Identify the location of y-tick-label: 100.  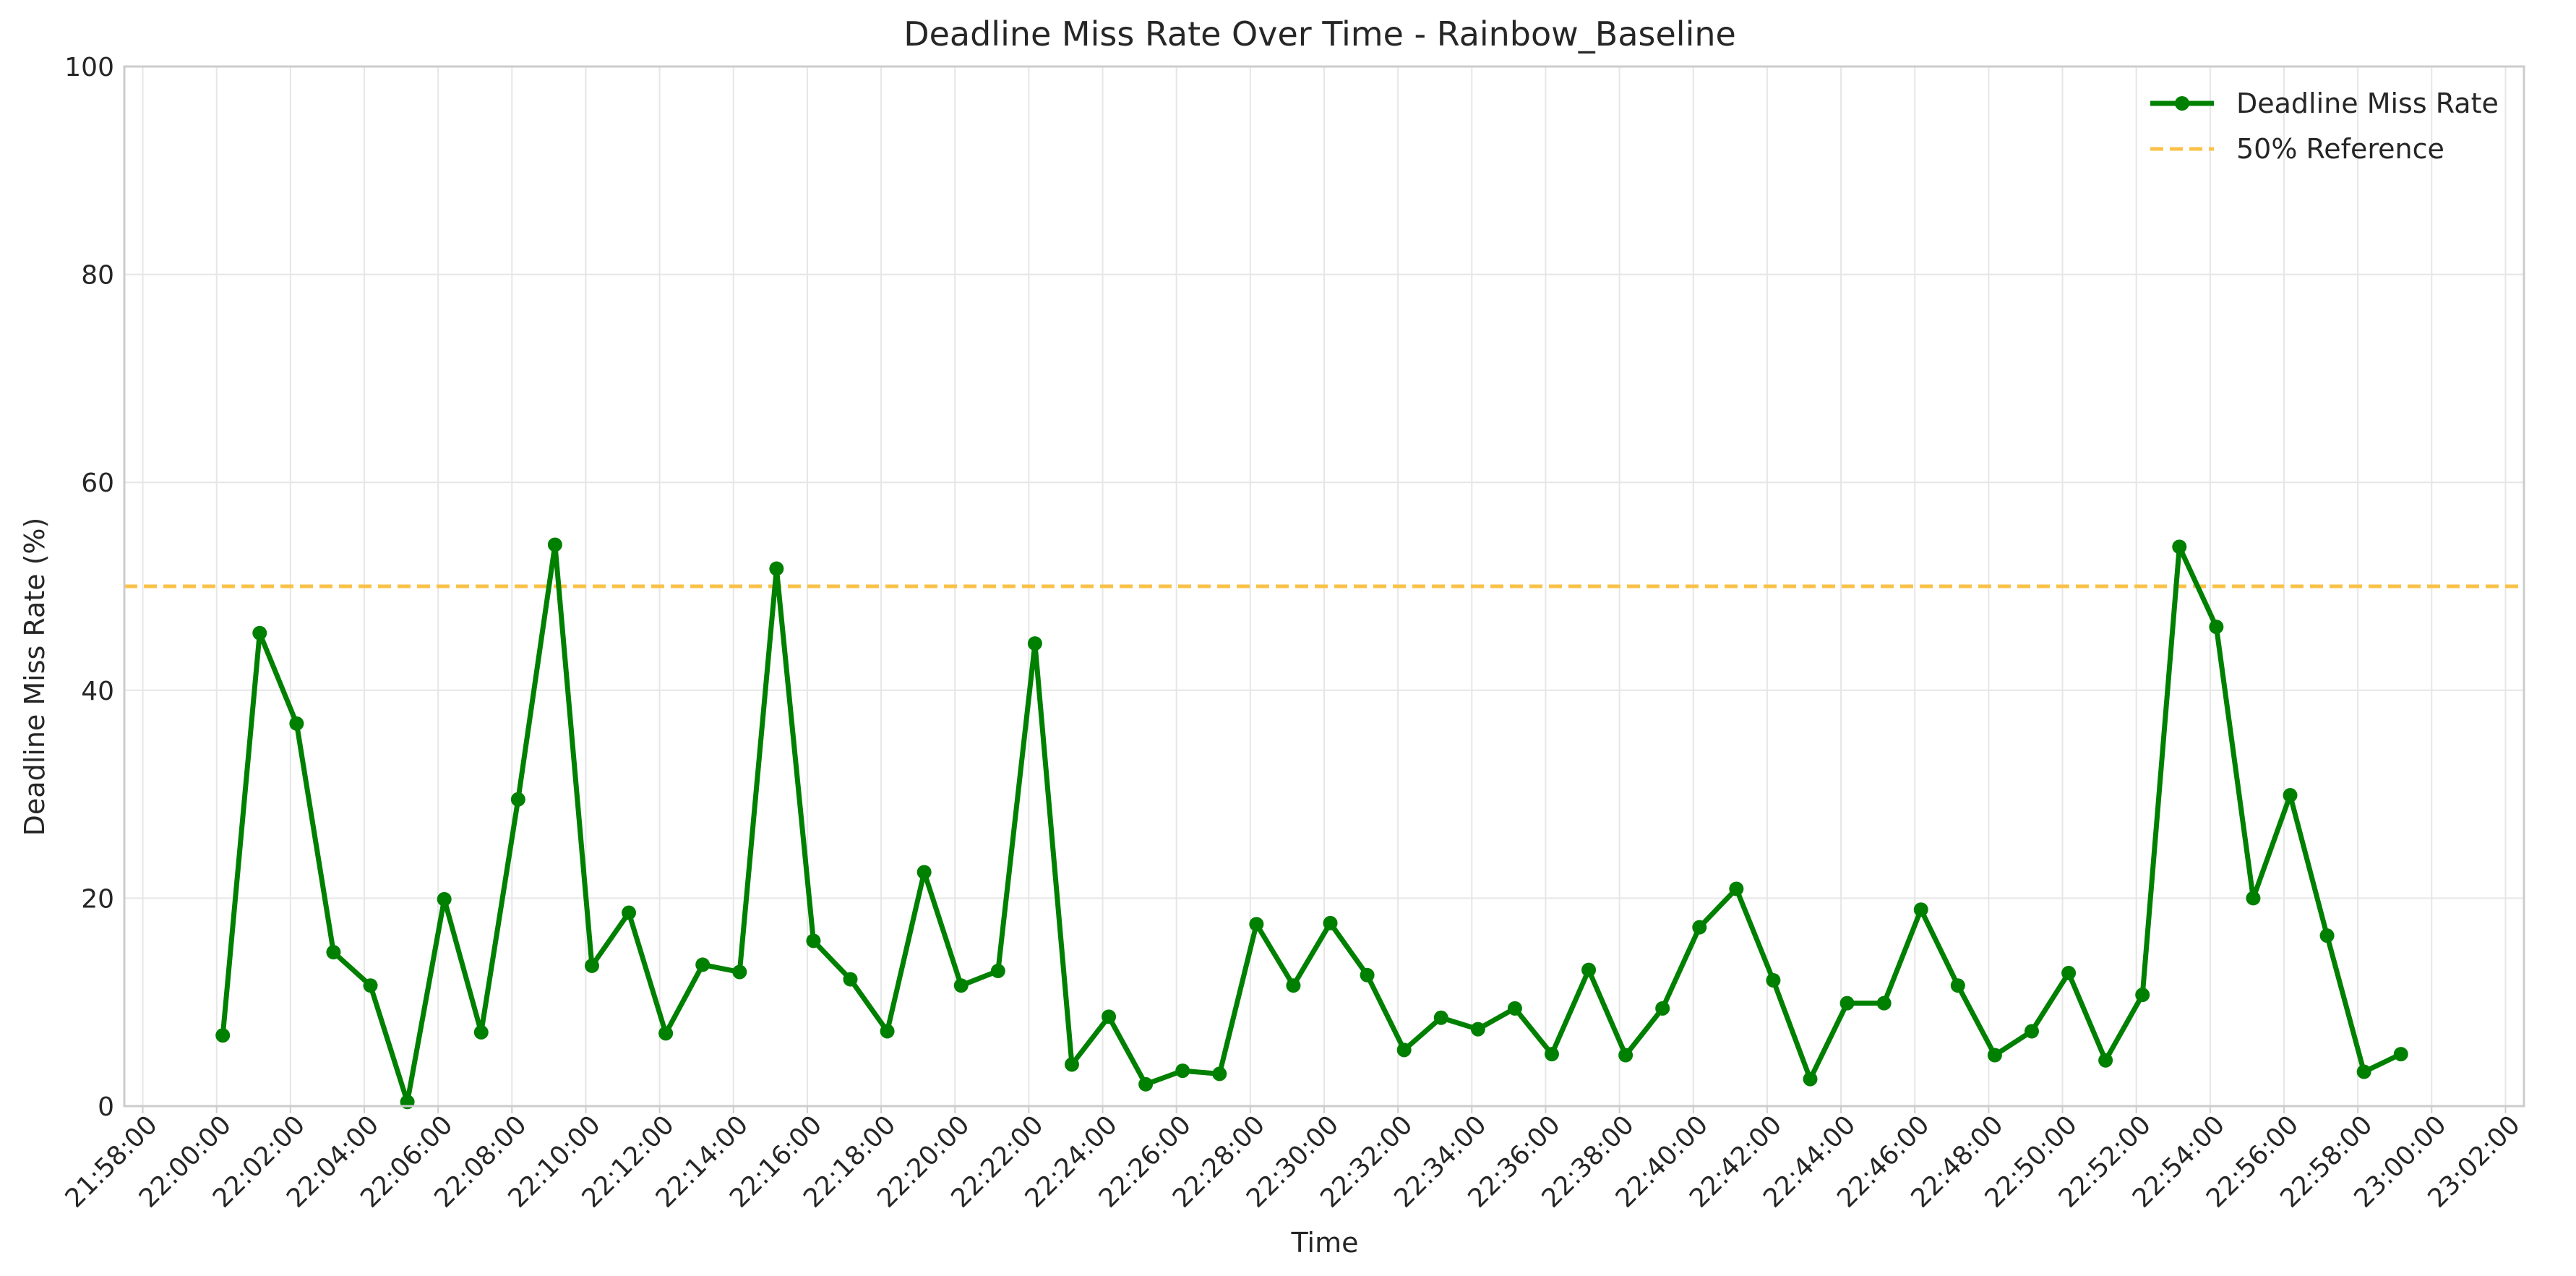
(89, 67).